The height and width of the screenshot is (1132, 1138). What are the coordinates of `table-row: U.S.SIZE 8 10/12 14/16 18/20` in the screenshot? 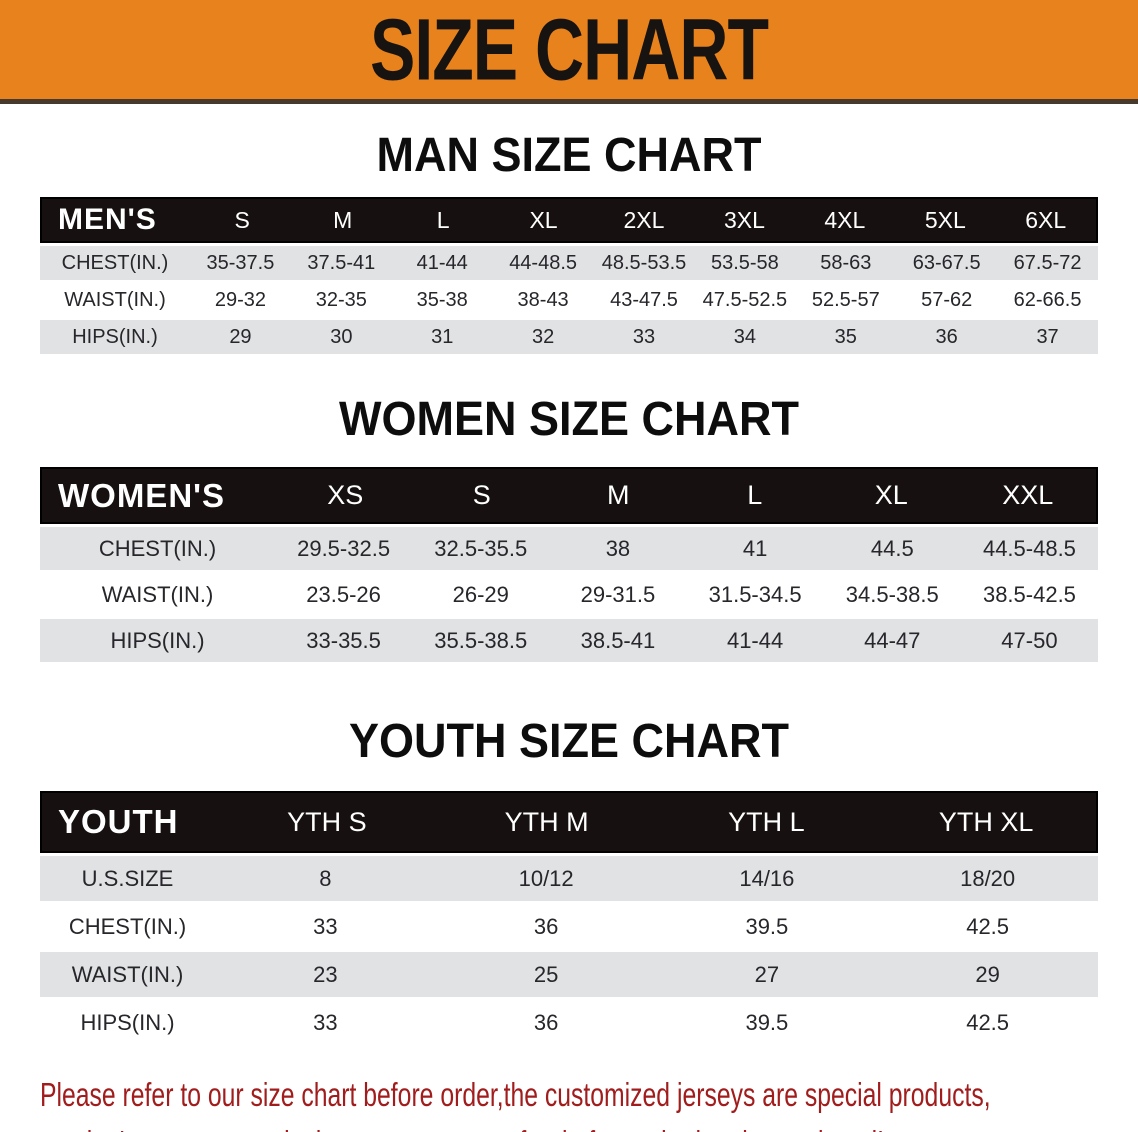 It's located at (569, 878).